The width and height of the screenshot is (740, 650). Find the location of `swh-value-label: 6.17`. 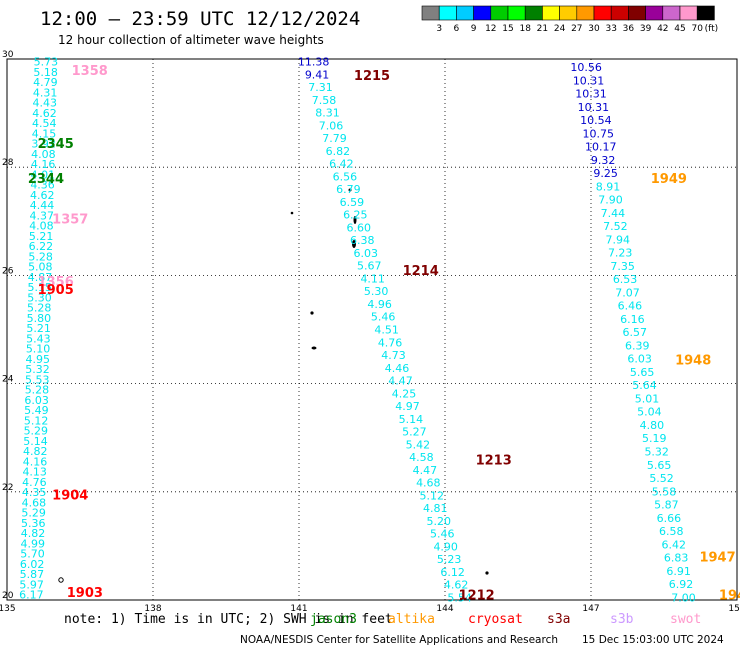

swh-value-label: 6.17 is located at coordinates (31, 595).